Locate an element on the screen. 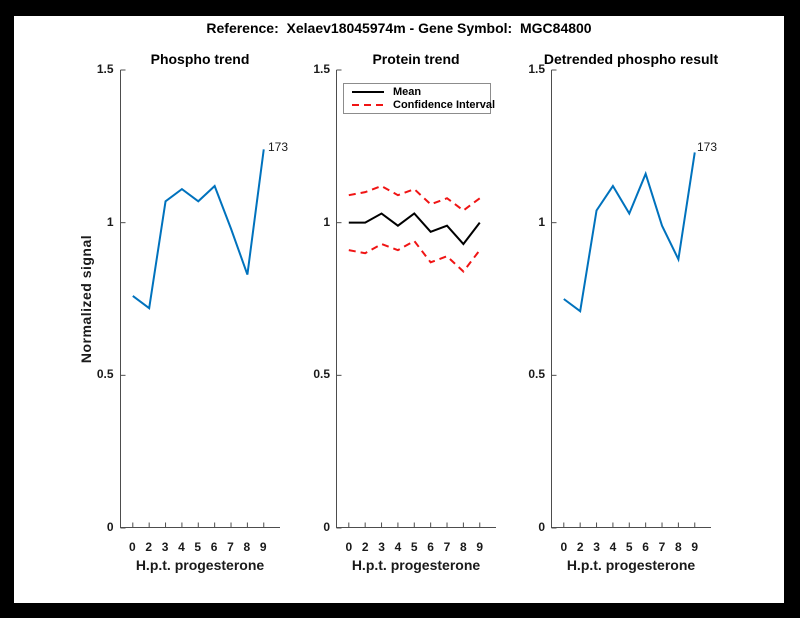  series-line-mean is located at coordinates (414, 229).